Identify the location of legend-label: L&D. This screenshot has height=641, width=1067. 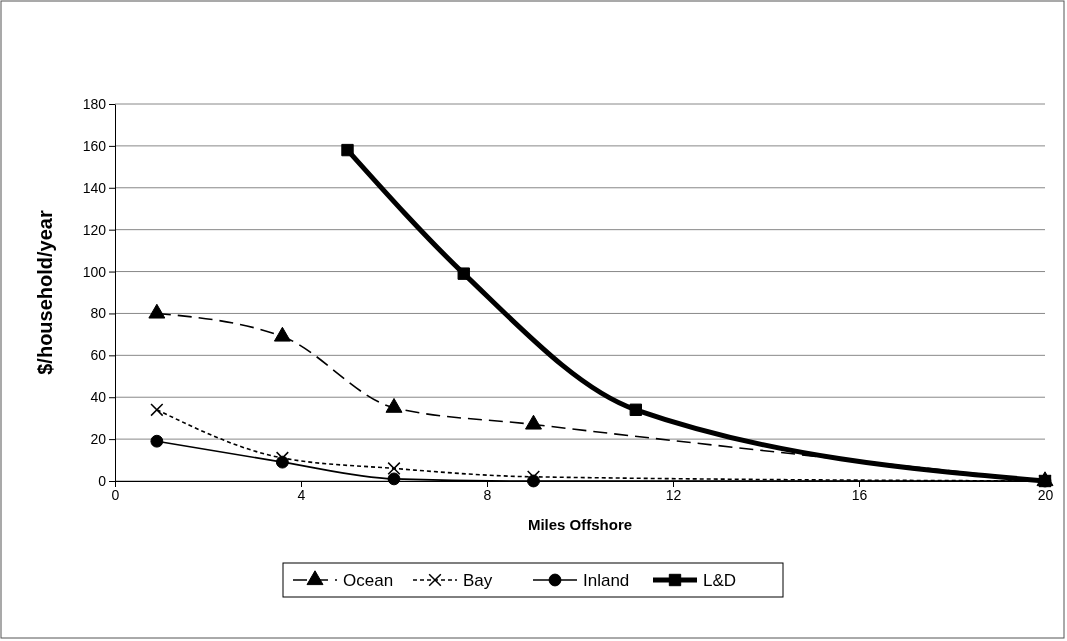
(720, 580).